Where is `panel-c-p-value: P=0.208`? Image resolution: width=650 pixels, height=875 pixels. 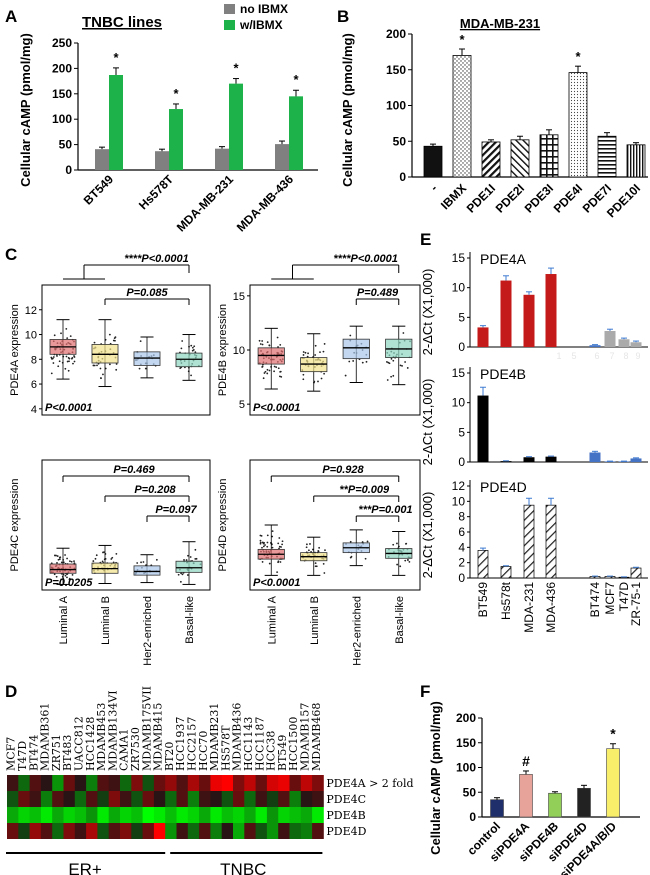 panel-c-p-value: P=0.208 is located at coordinates (155, 490).